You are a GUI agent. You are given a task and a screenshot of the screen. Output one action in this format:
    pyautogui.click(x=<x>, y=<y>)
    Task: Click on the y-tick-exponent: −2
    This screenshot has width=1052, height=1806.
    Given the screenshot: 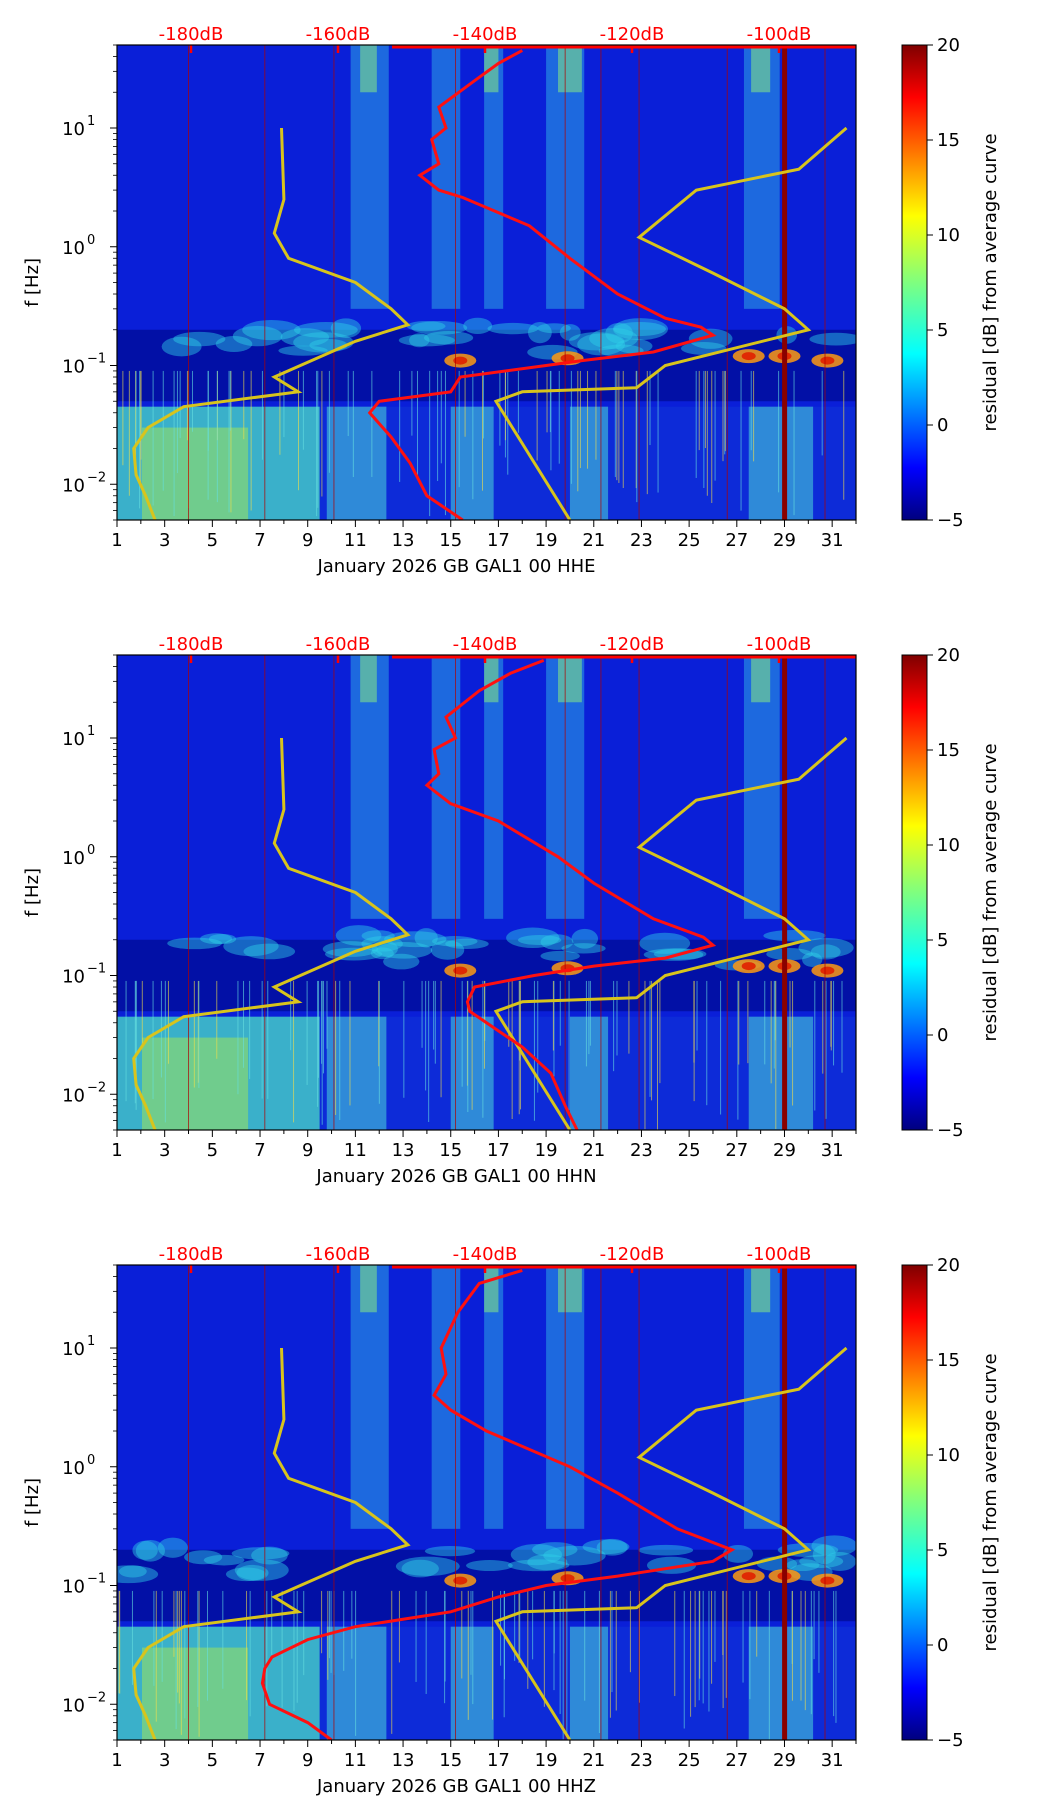 What is the action you would take?
    pyautogui.click(x=96, y=1087)
    